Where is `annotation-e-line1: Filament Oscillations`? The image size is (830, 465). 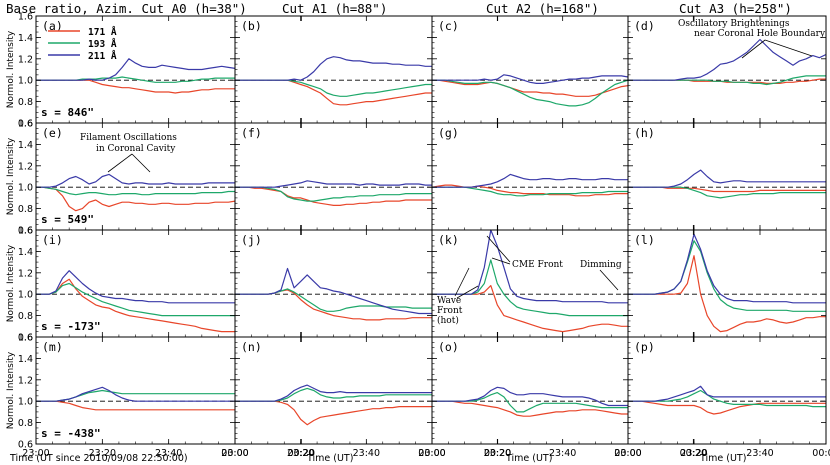
annotation-e-line1: Filament Oscillations is located at coordinates (128, 138).